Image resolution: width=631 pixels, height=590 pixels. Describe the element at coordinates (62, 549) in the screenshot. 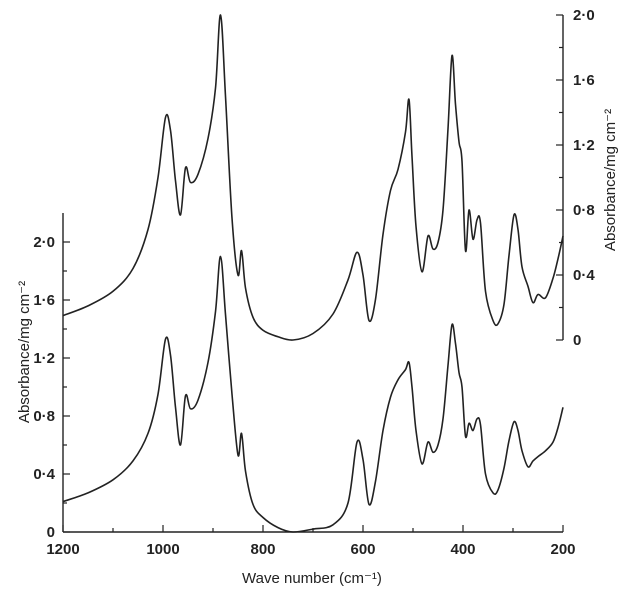

I see `x-tick-label: 1200` at that location.